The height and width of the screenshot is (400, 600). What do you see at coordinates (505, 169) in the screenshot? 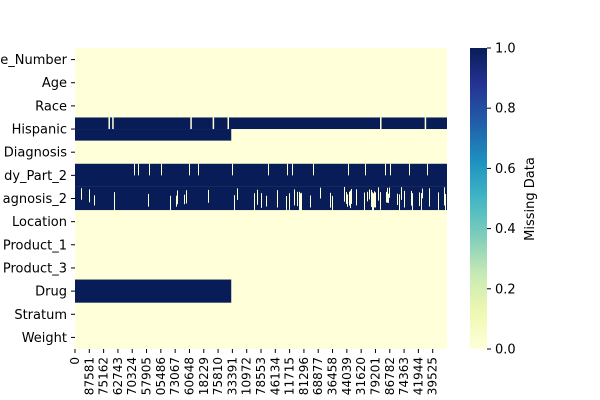
I see `colorbar-tick-label: 0.6` at bounding box center [505, 169].